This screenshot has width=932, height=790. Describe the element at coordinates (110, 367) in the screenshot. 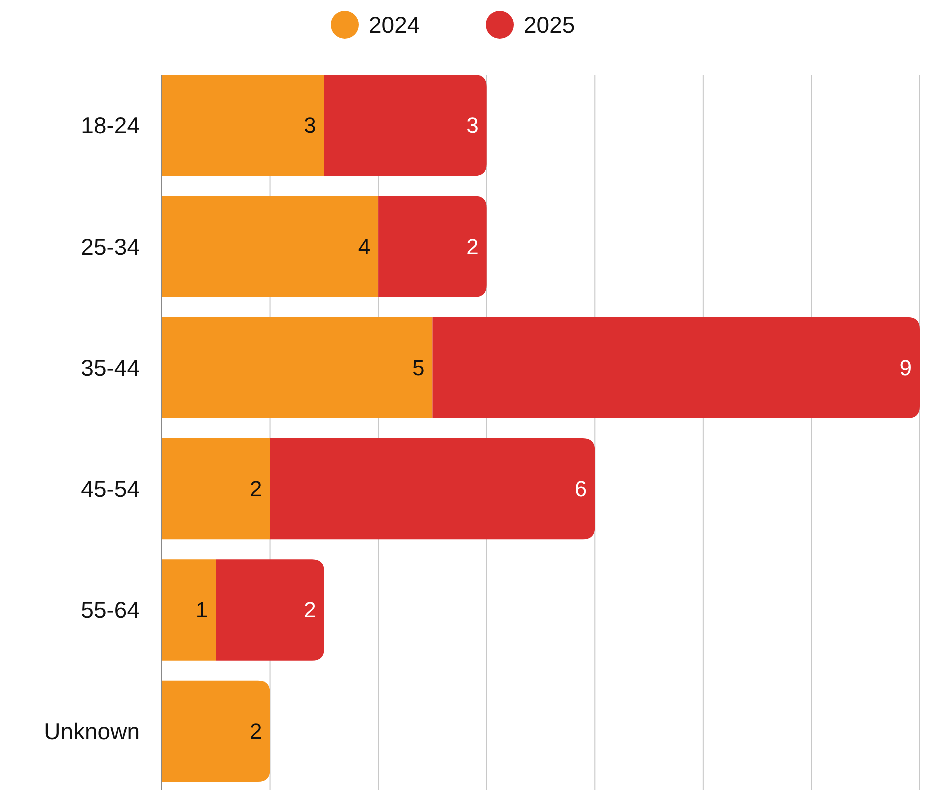

I see `y-tick-label: 35-44` at that location.